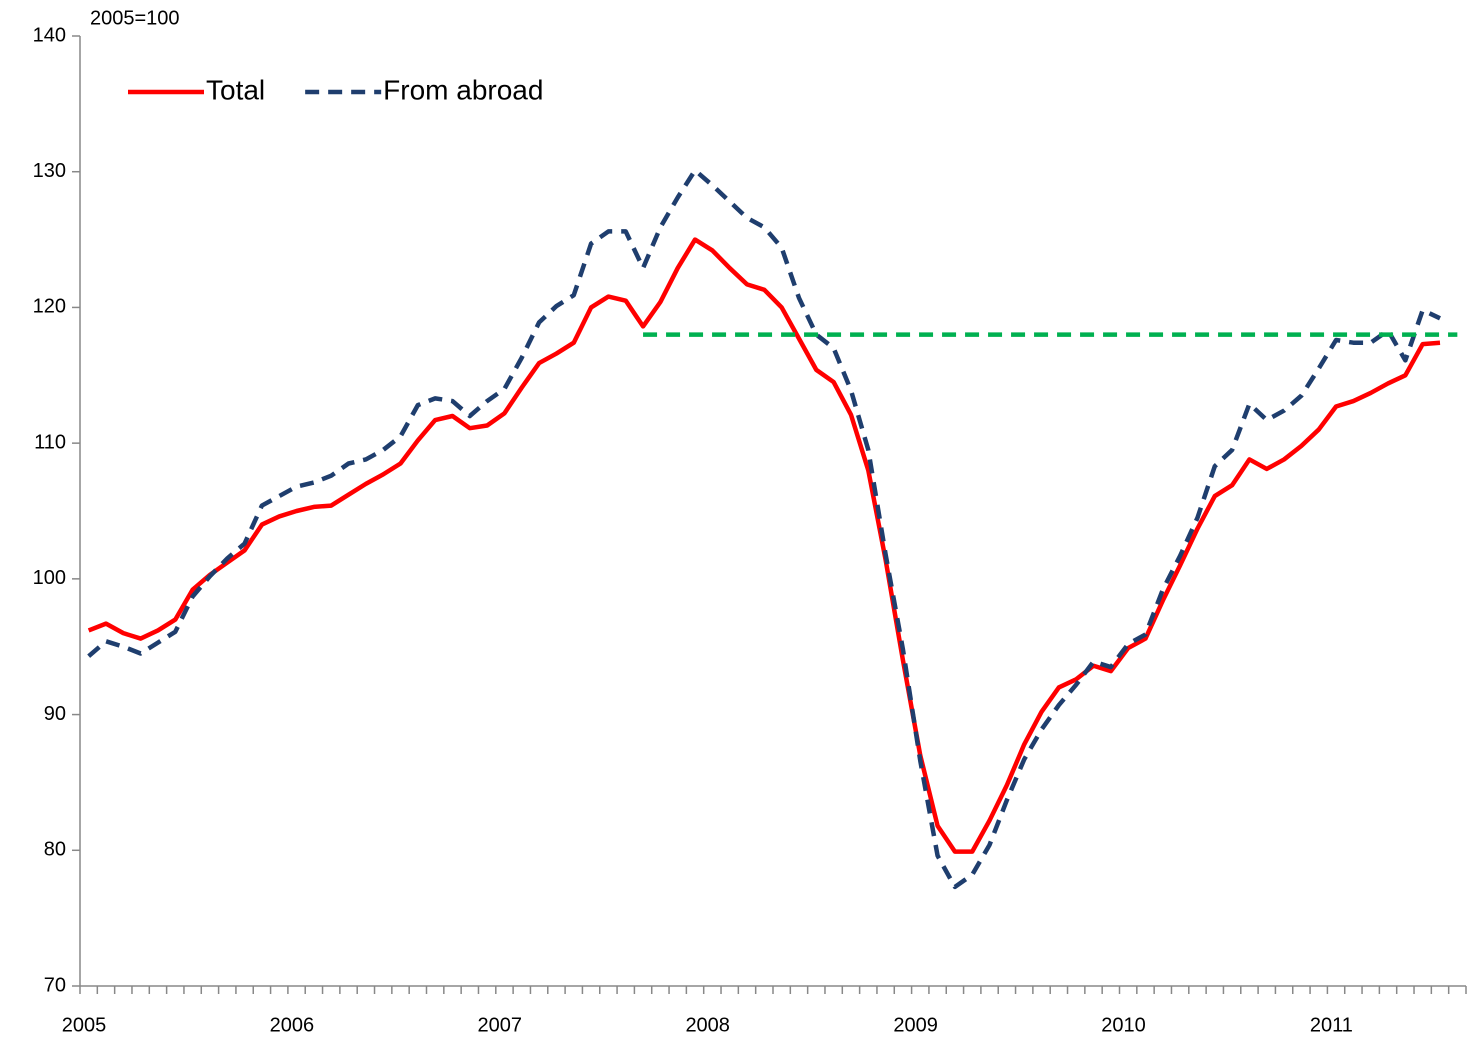  Describe the element at coordinates (1123, 1025) in the screenshot. I see `x-tick-label: 2010` at that location.